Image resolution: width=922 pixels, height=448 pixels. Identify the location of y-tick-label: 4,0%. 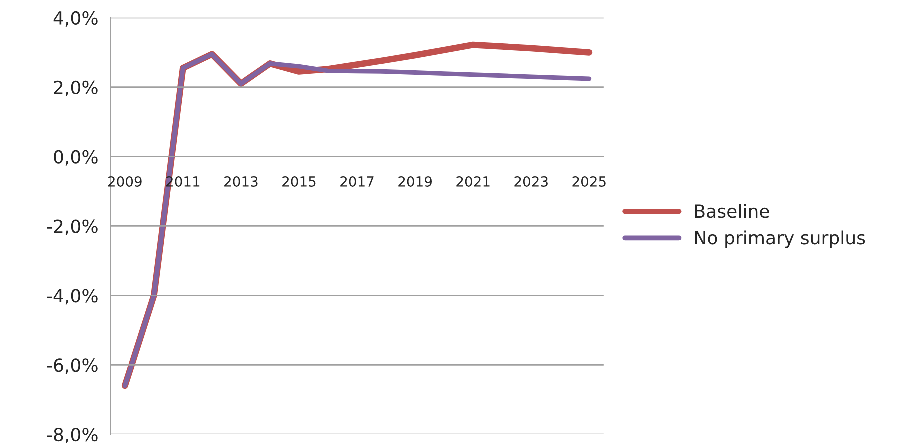
(76, 19).